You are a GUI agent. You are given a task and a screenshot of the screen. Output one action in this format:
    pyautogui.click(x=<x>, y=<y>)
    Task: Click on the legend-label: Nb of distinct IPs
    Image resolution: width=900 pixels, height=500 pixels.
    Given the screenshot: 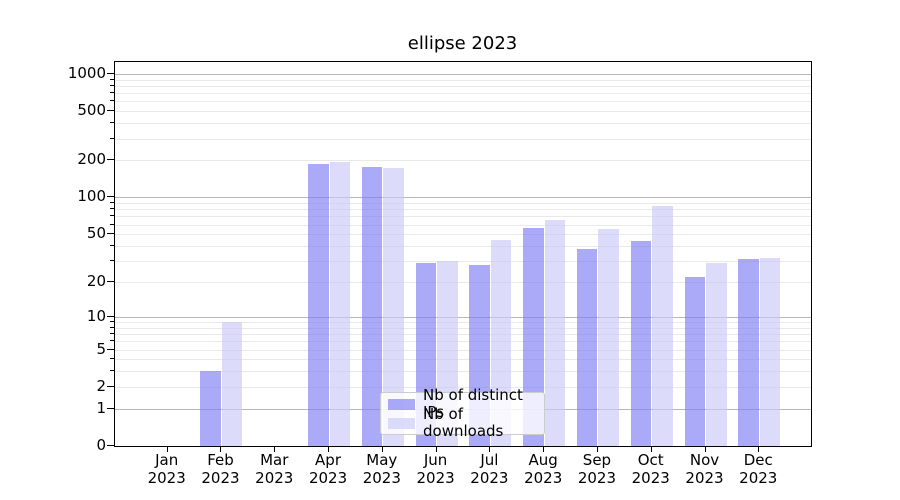 What is the action you would take?
    pyautogui.click(x=473, y=403)
    